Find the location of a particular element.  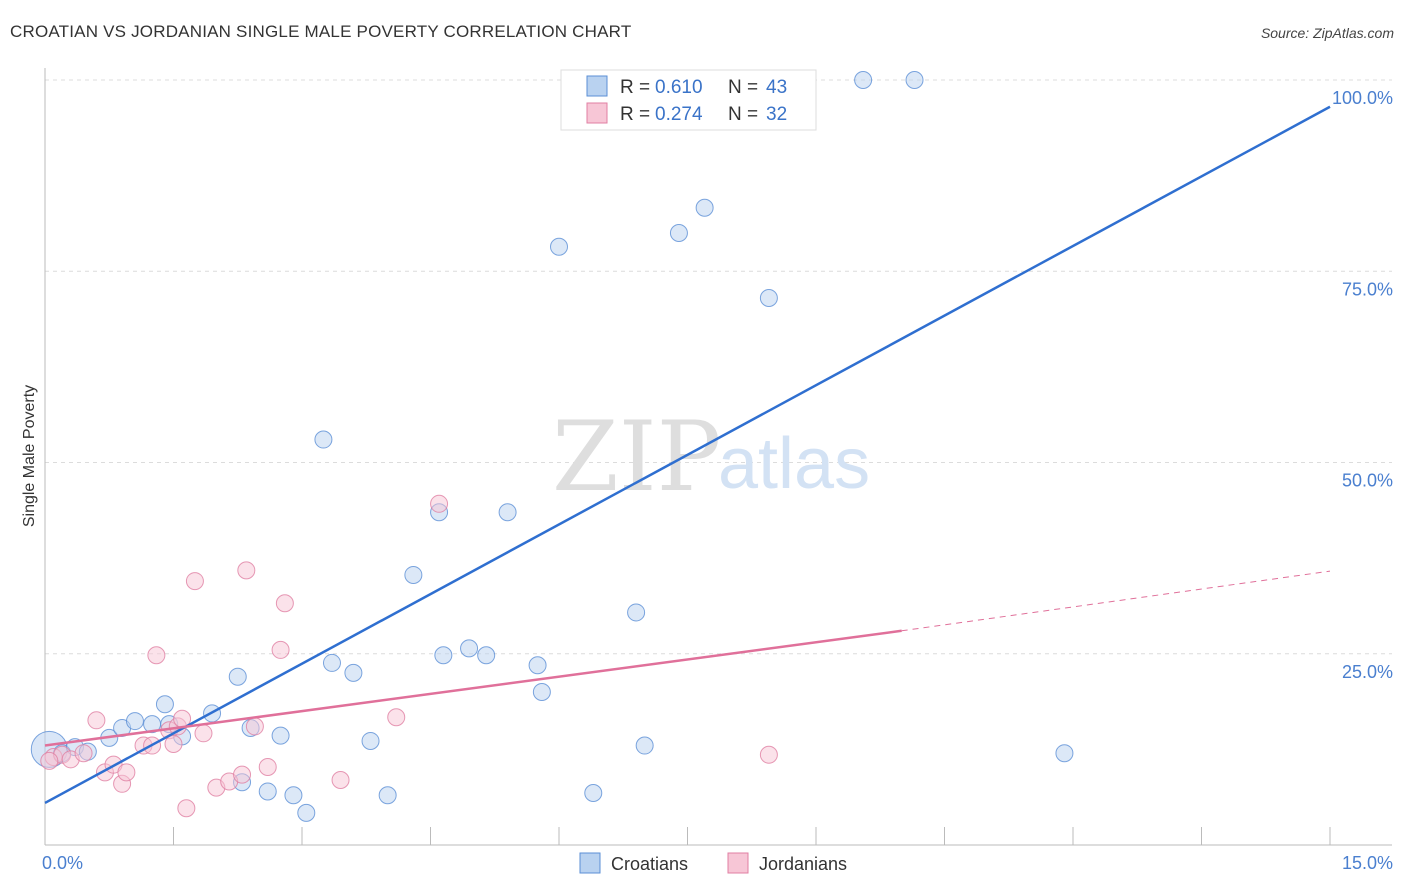

legend-r-label-1: R = is located at coordinates (635, 114).